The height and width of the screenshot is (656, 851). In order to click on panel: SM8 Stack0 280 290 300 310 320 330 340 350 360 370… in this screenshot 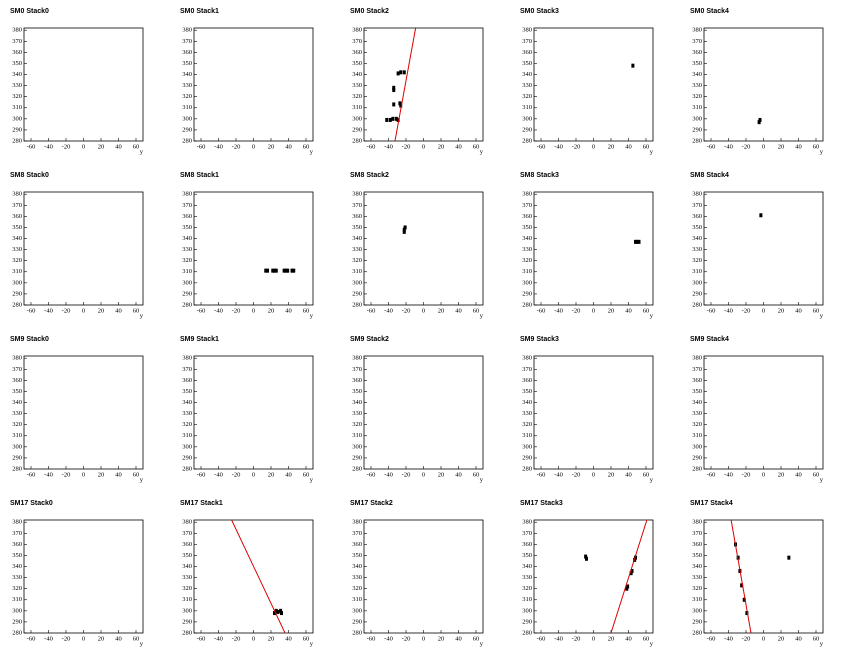, I will do `click(77, 246)`.